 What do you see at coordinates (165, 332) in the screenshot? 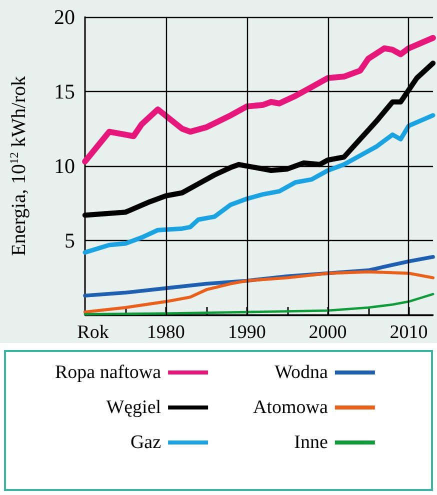
I see `x-tick-label: 1980` at bounding box center [165, 332].